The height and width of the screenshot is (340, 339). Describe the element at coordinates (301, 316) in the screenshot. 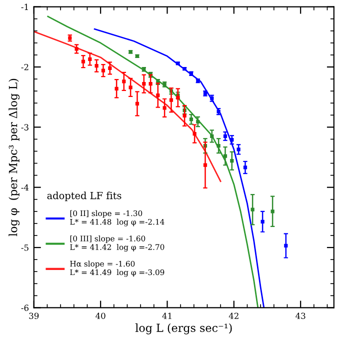

I see `x-tick-label: 43` at that location.